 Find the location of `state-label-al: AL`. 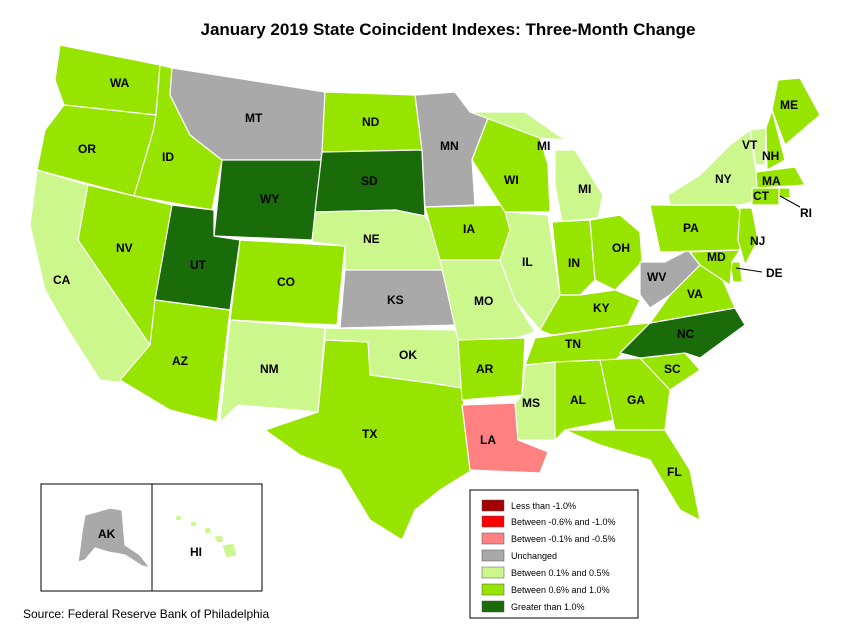

state-label-al: AL is located at coordinates (578, 400).